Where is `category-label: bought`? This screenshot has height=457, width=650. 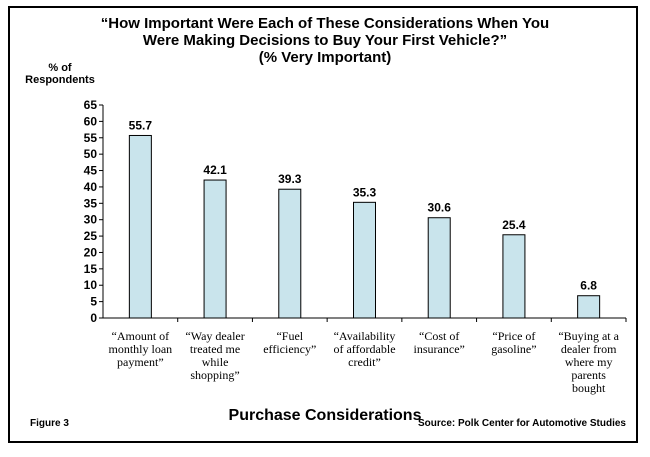
category-label: bought is located at coordinates (589, 388).